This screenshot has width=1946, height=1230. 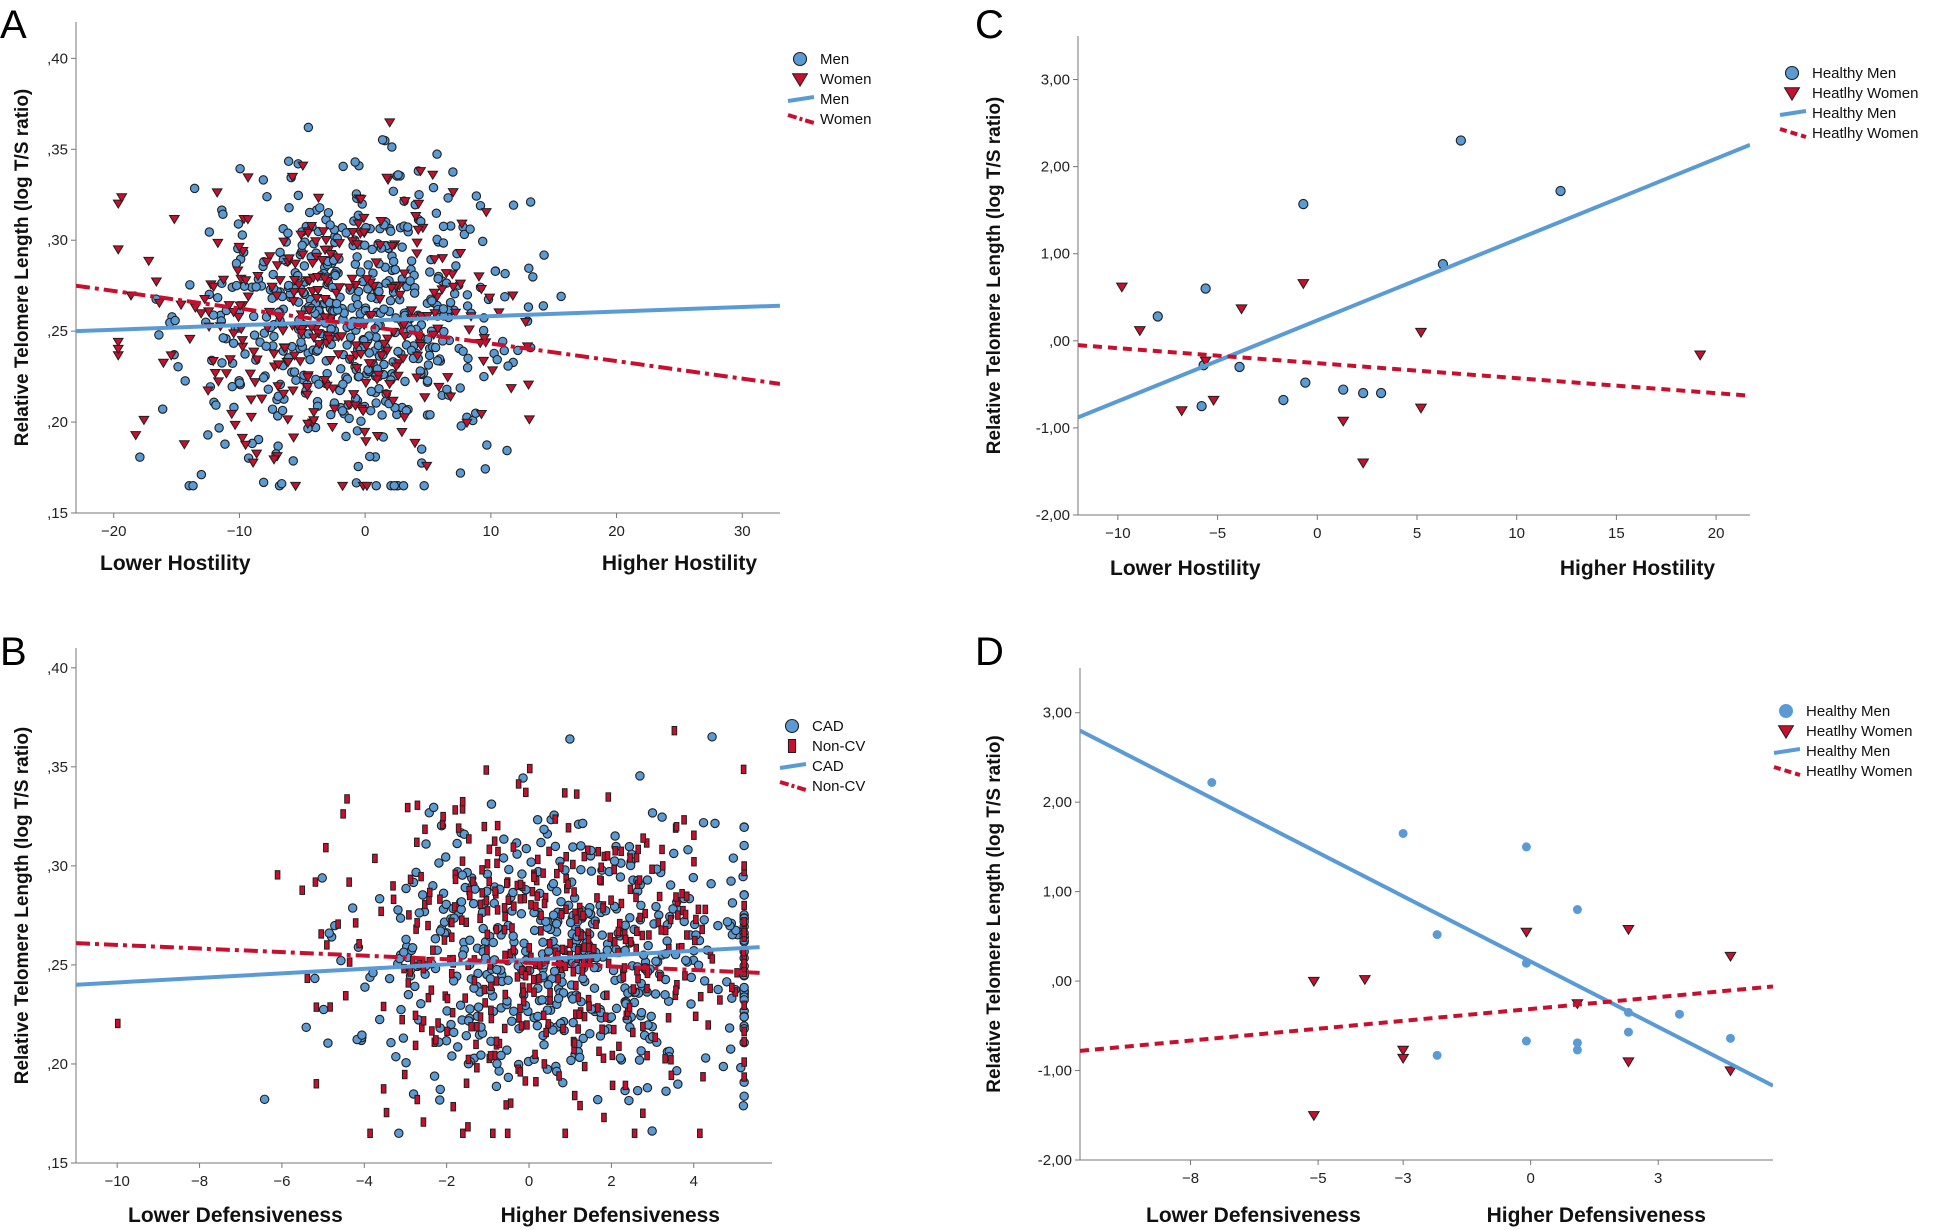 I want to click on x-tick-label: −8, so click(x=199, y=1181).